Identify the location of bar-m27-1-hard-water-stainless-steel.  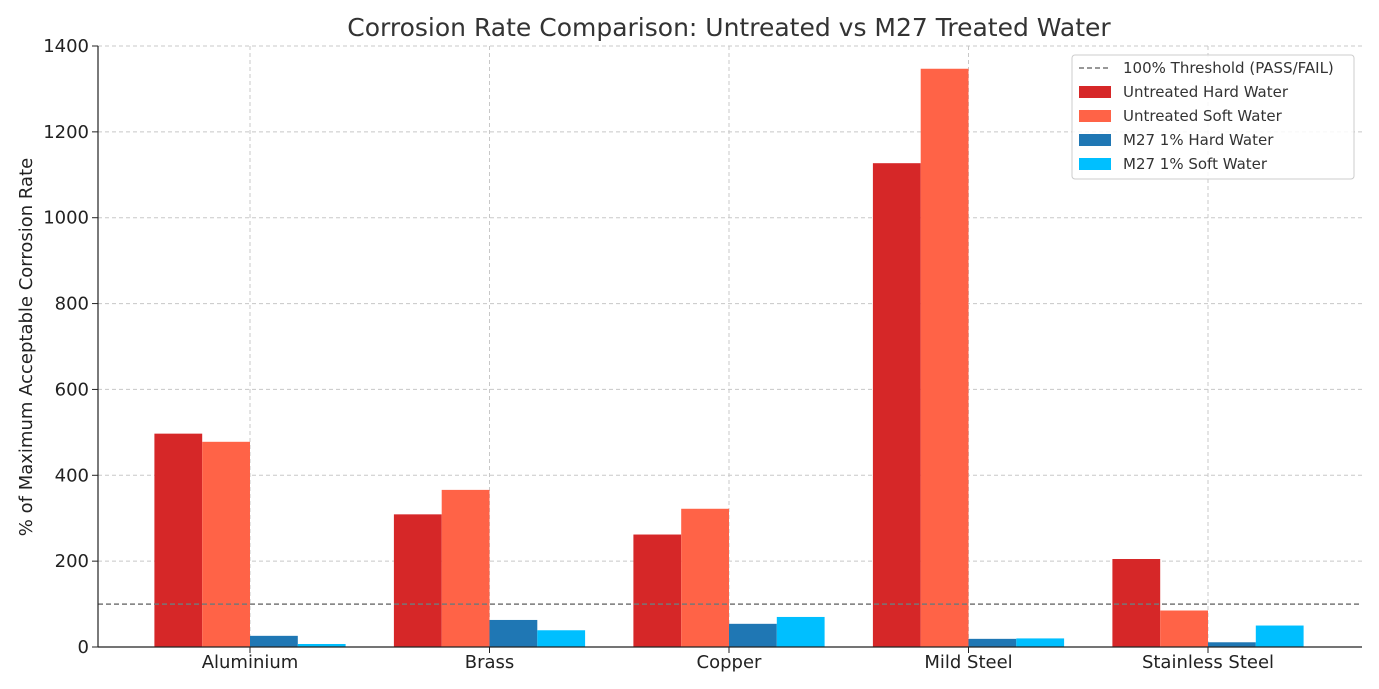
(1232, 644).